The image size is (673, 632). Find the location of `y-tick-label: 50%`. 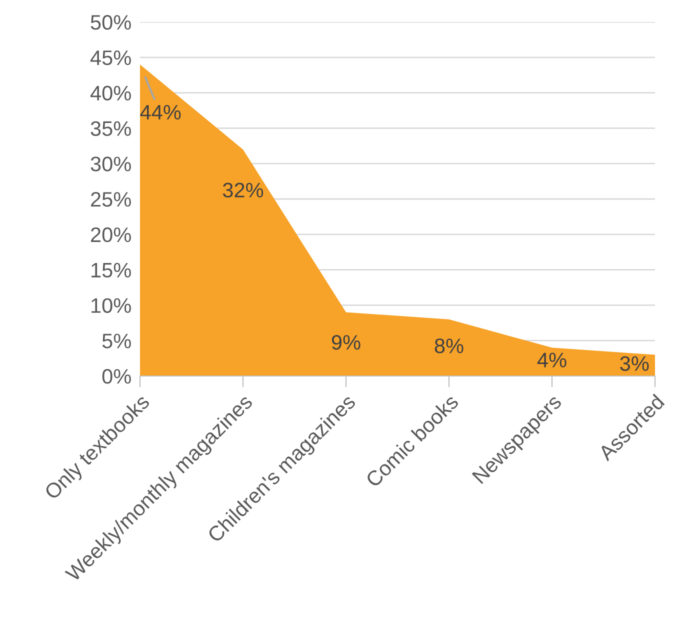

y-tick-label: 50% is located at coordinates (110, 22).